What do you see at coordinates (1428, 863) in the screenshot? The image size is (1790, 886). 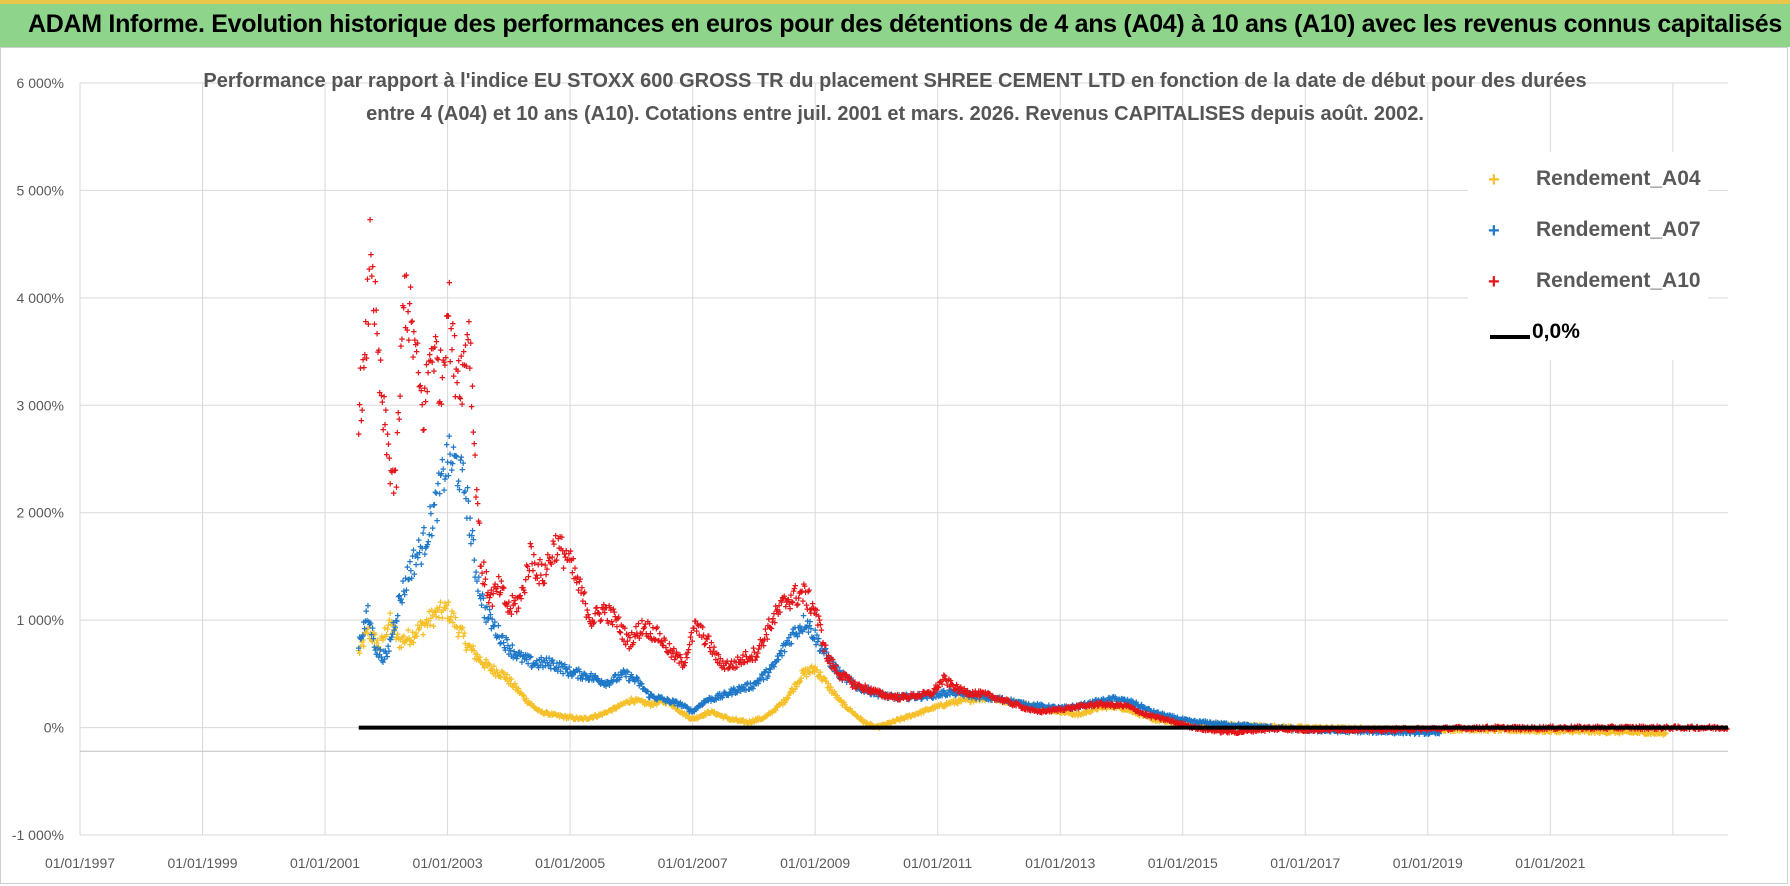 I see `x-tick-label: 01/01/2019` at bounding box center [1428, 863].